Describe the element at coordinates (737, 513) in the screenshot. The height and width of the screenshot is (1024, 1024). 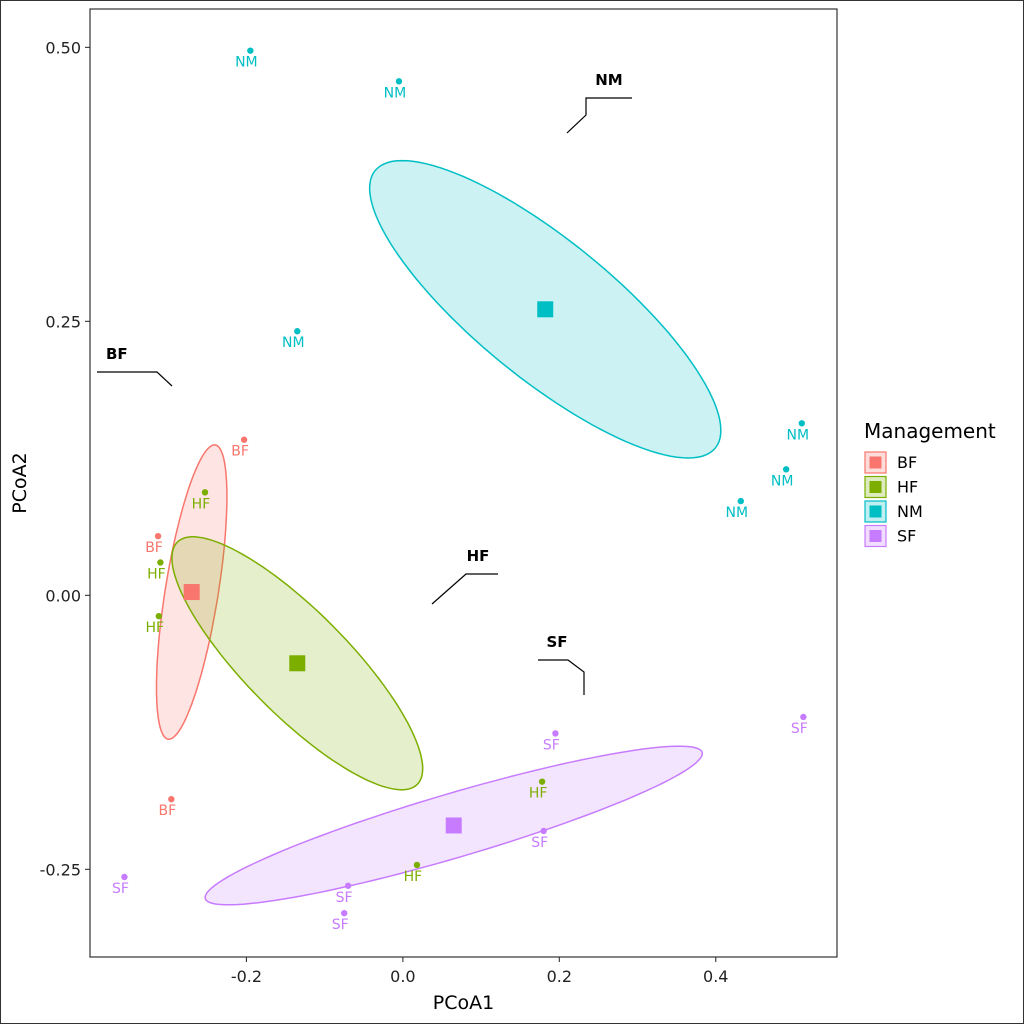
I see `point-label-nm-6: NM` at that location.